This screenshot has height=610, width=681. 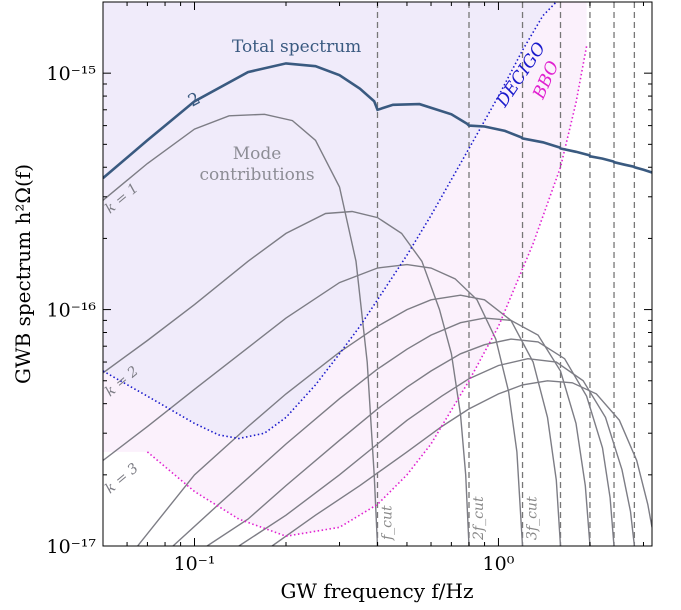 I want to click on y-tick-label: 10⁻¹⁶, so click(x=72, y=311).